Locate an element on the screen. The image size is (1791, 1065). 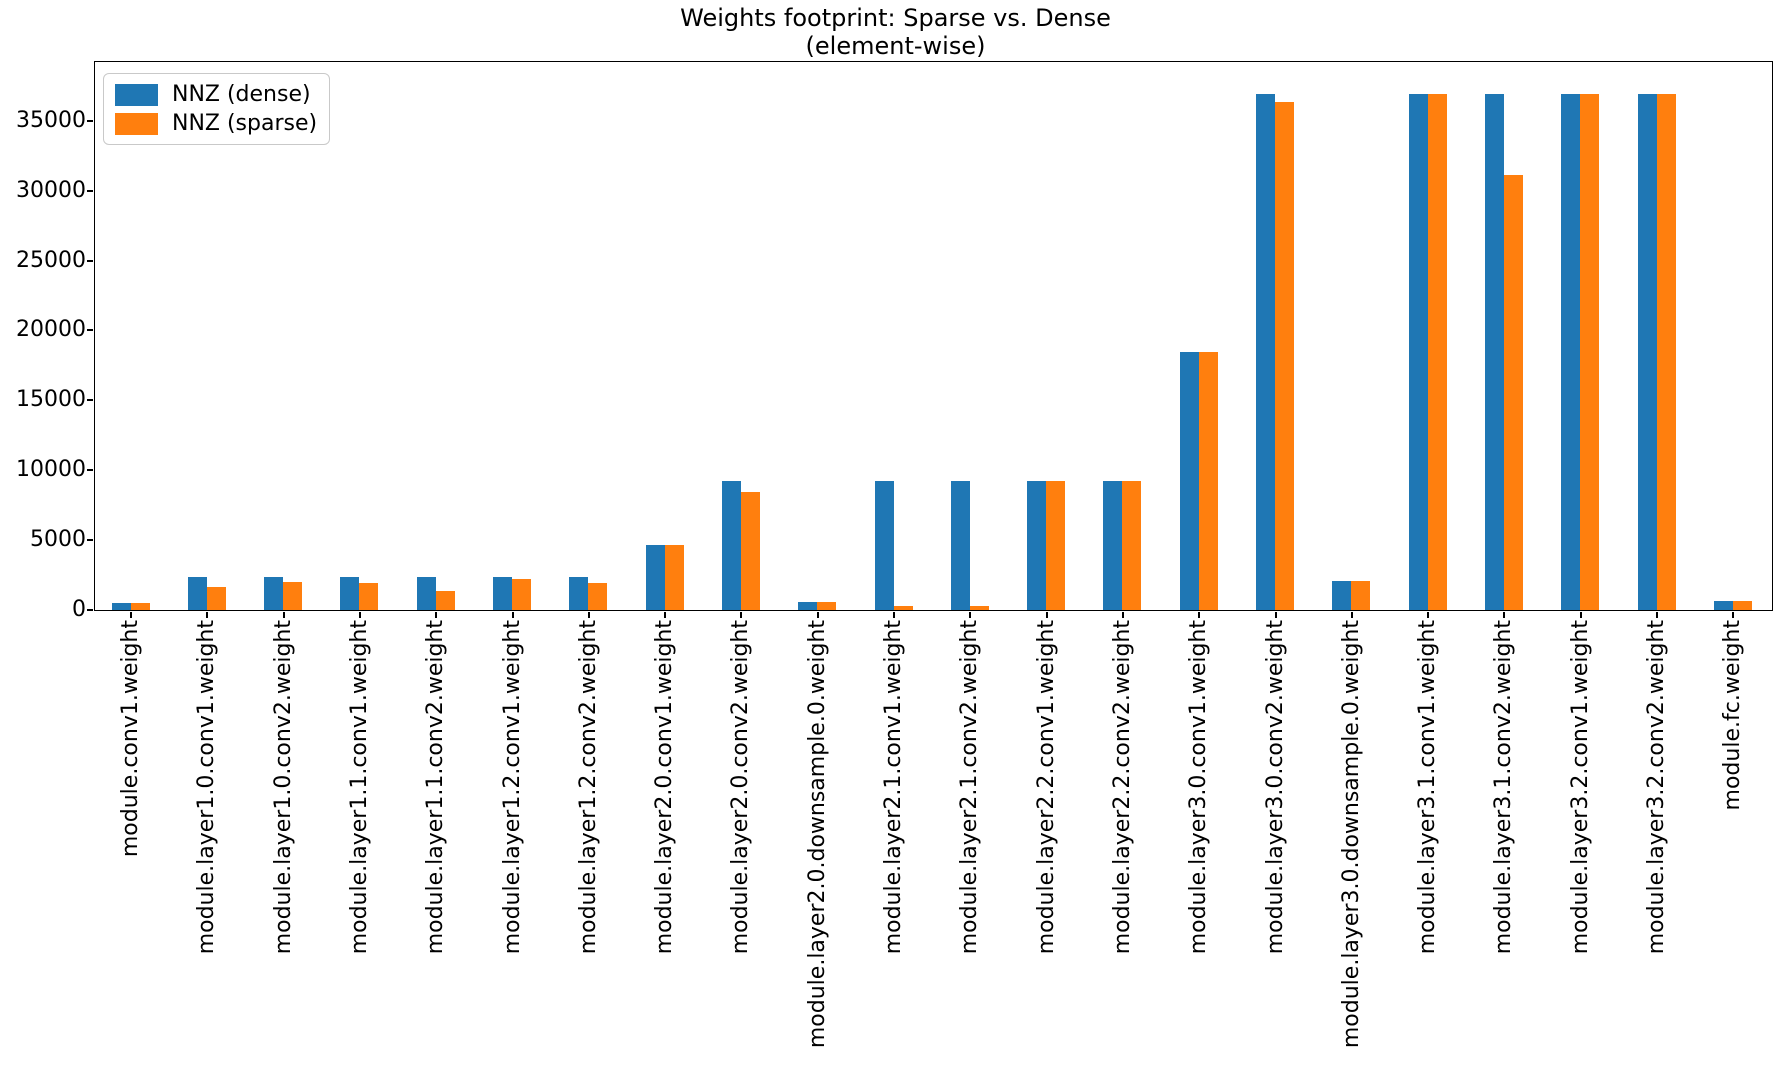
x-tick-label: module.layer2.0.downsample.0.weight is located at coordinates (817, 834).